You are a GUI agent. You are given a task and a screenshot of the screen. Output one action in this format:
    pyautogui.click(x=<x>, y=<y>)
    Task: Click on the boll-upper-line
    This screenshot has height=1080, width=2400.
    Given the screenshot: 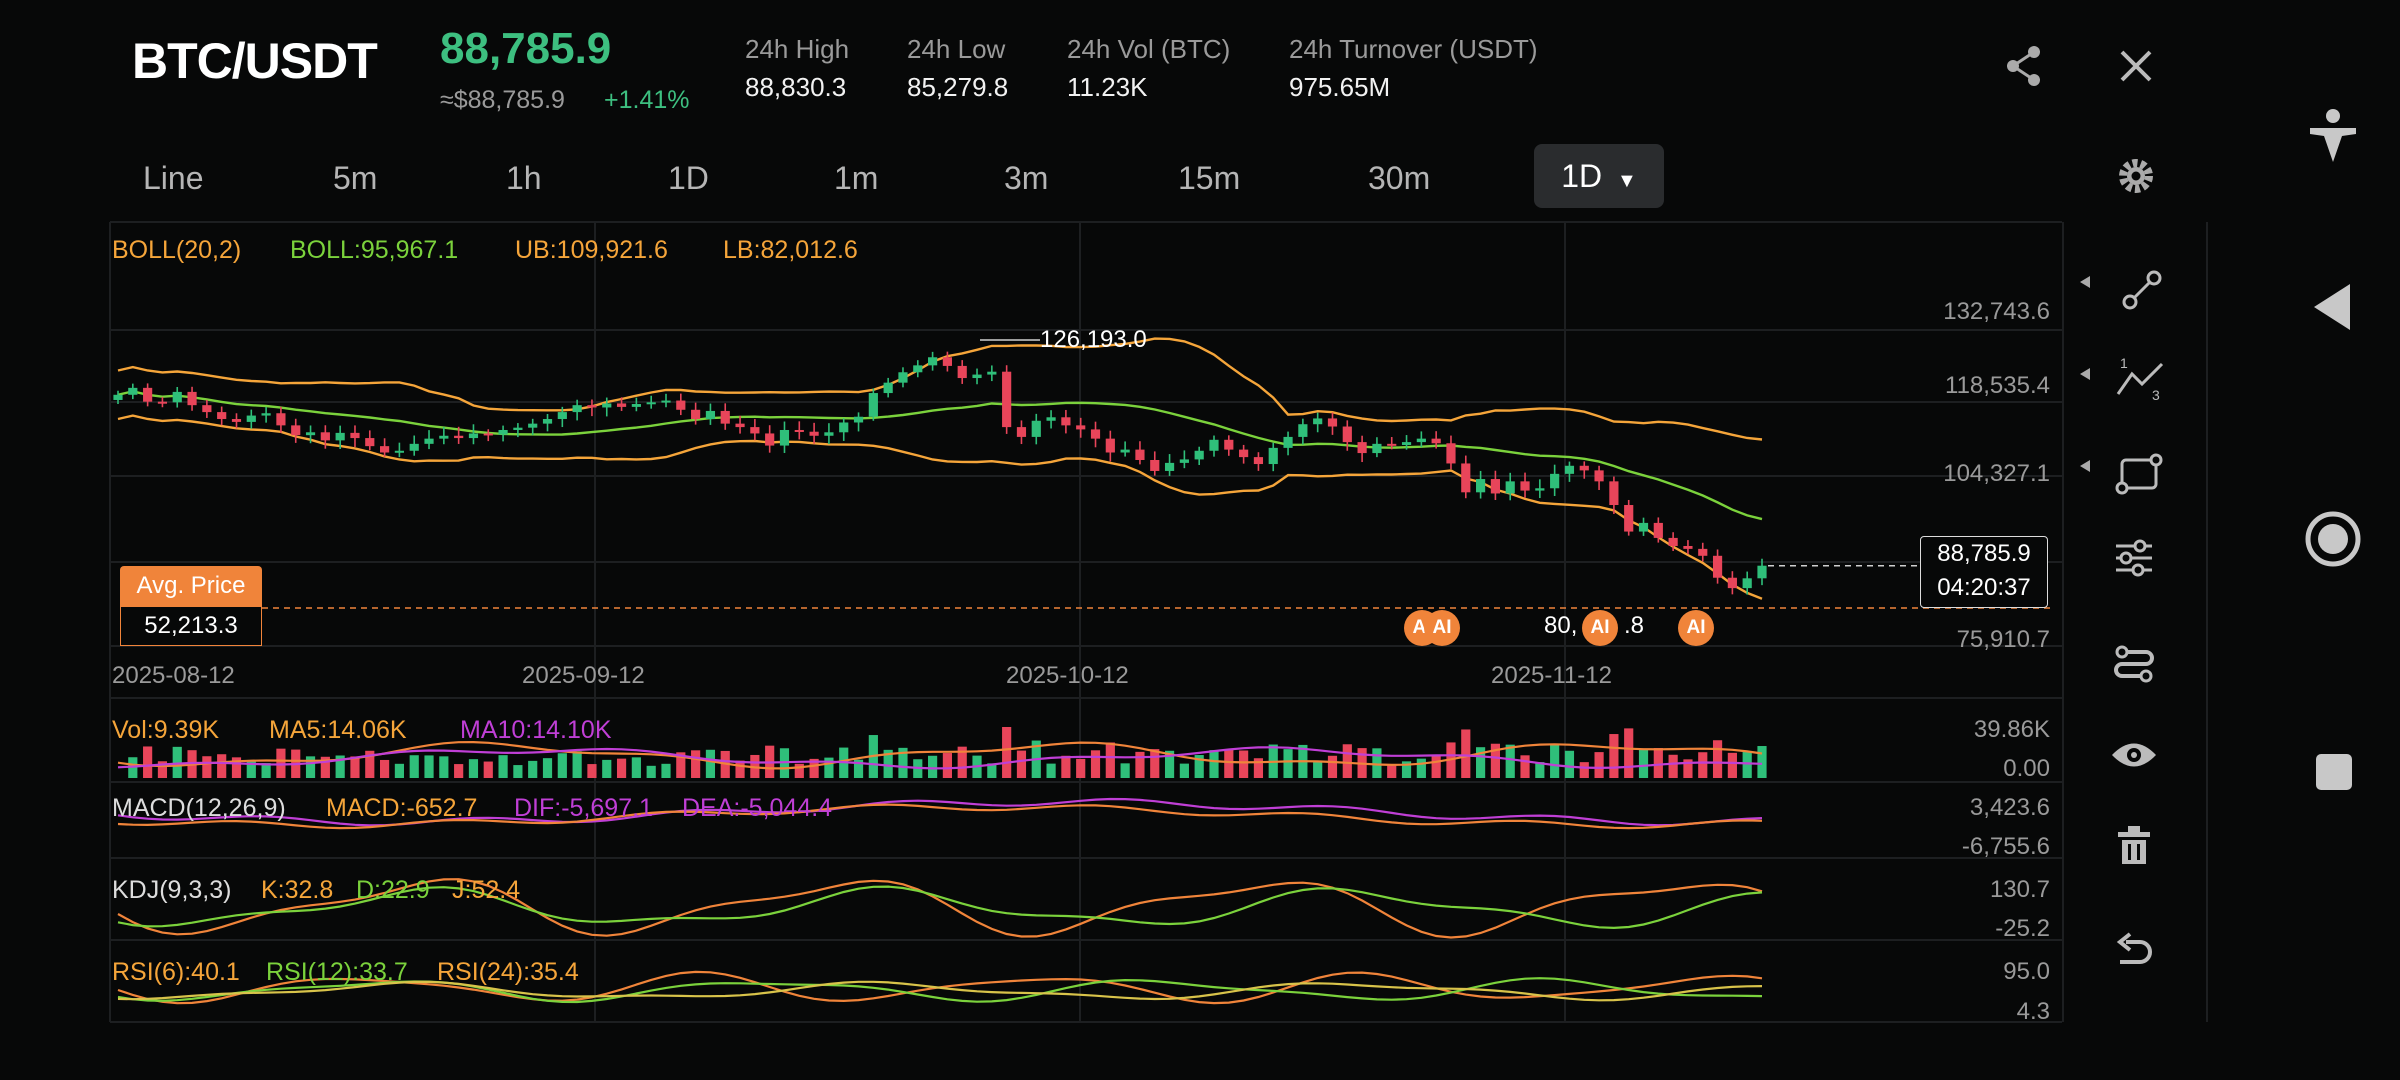 What is the action you would take?
    pyautogui.click(x=940, y=389)
    